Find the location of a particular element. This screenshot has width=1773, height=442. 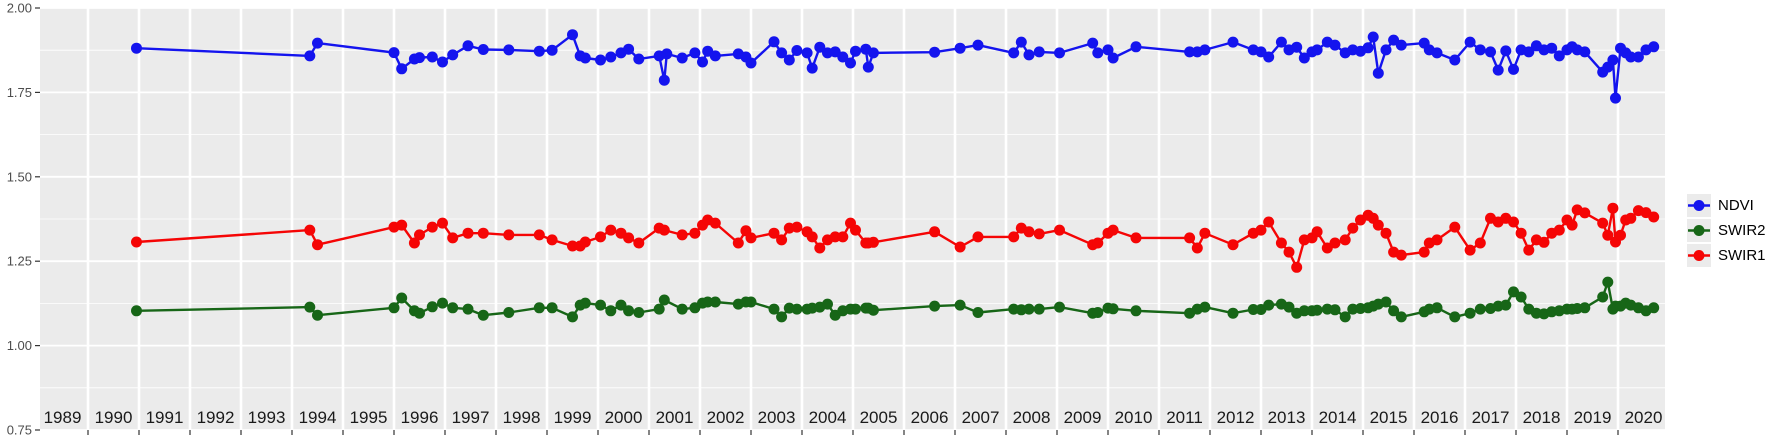

x-axis-year-label: 1996 is located at coordinates (420, 417).